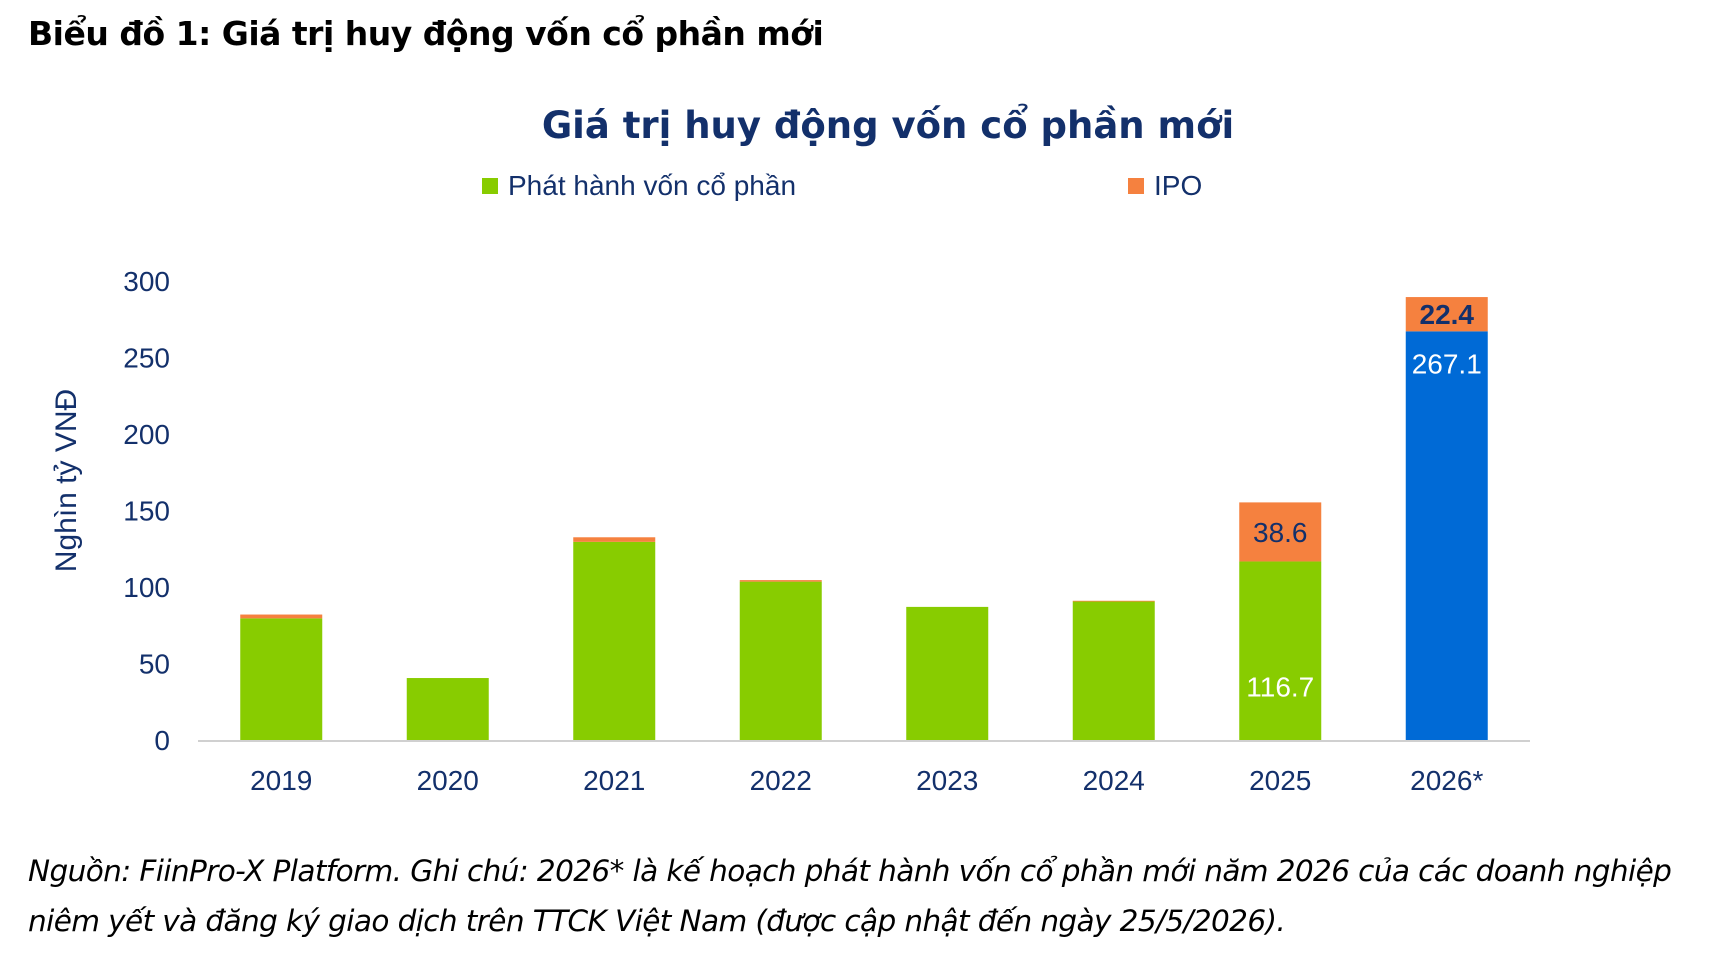 This screenshot has height=962, width=1736. I want to click on y-tick-label: 100, so click(146, 587).